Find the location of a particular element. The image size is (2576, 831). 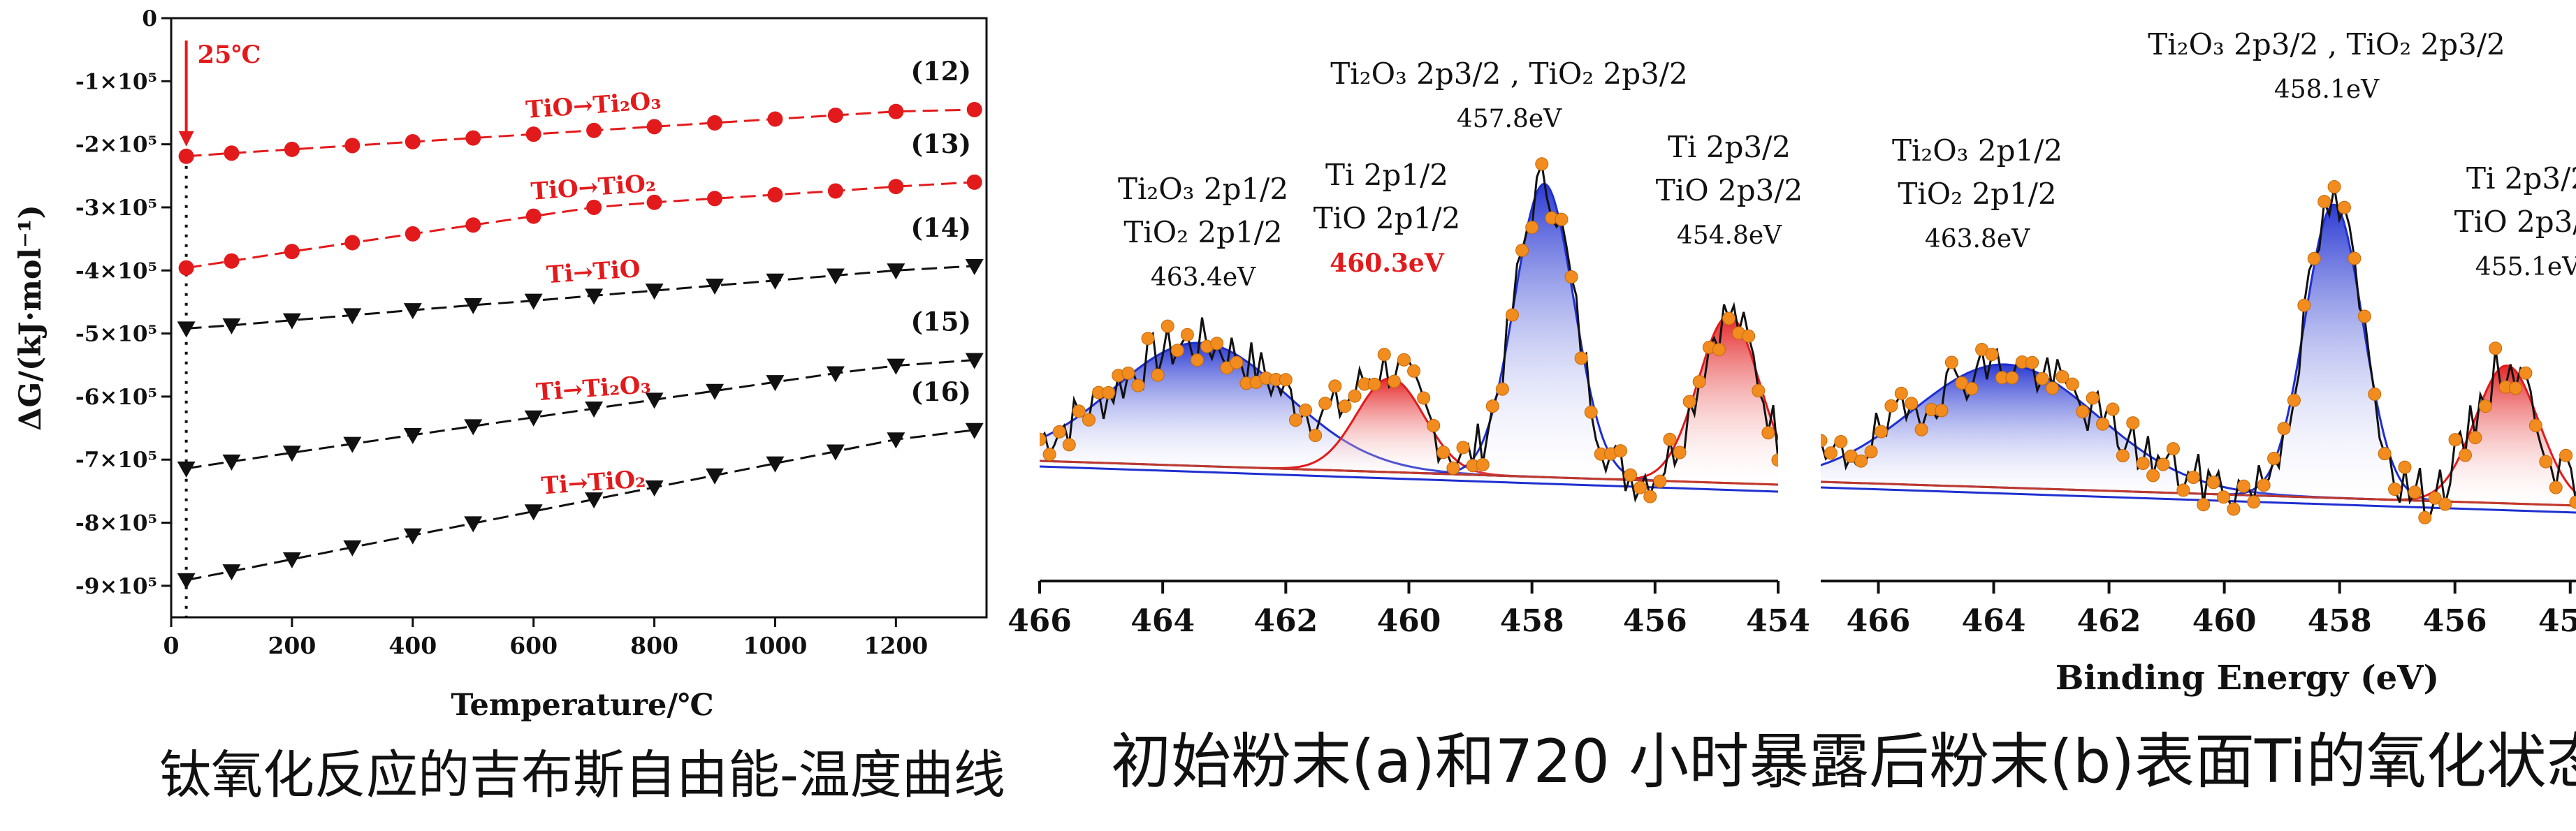

x-tick-label: 458 is located at coordinates (1532, 621).